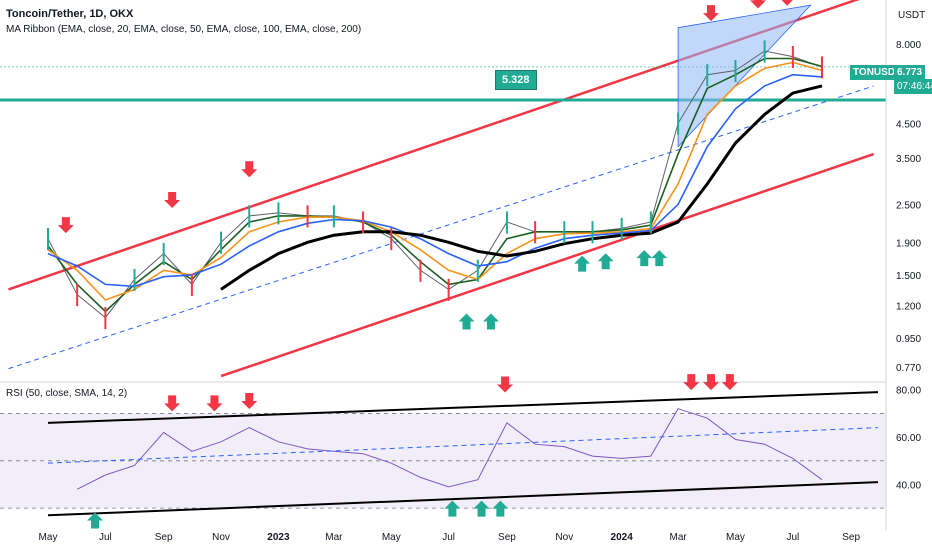 The image size is (932, 550). What do you see at coordinates (908, 368) in the screenshot?
I see `price-tick-label: 0.770` at bounding box center [908, 368].